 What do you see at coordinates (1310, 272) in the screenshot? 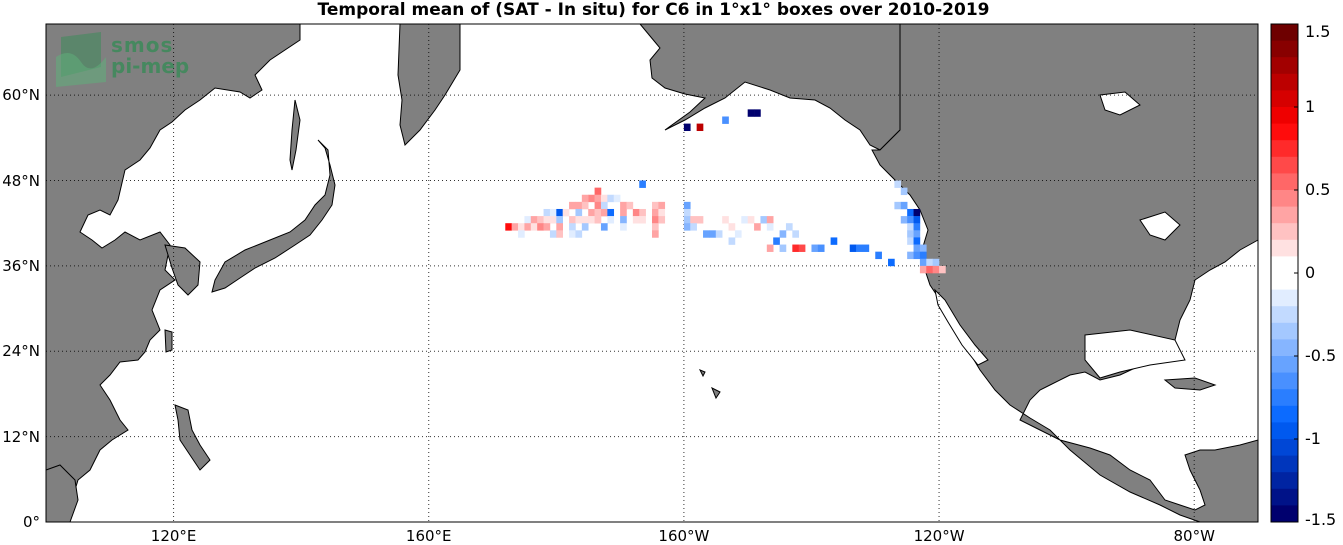
I see `colorbar-tick-label: 0` at bounding box center [1310, 272].